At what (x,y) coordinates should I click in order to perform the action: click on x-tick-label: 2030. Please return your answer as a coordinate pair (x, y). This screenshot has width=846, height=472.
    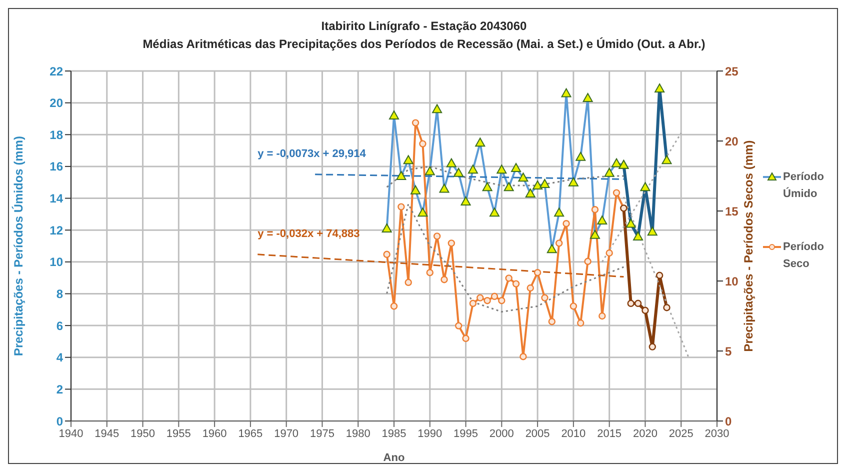
    Looking at the image, I should click on (717, 434).